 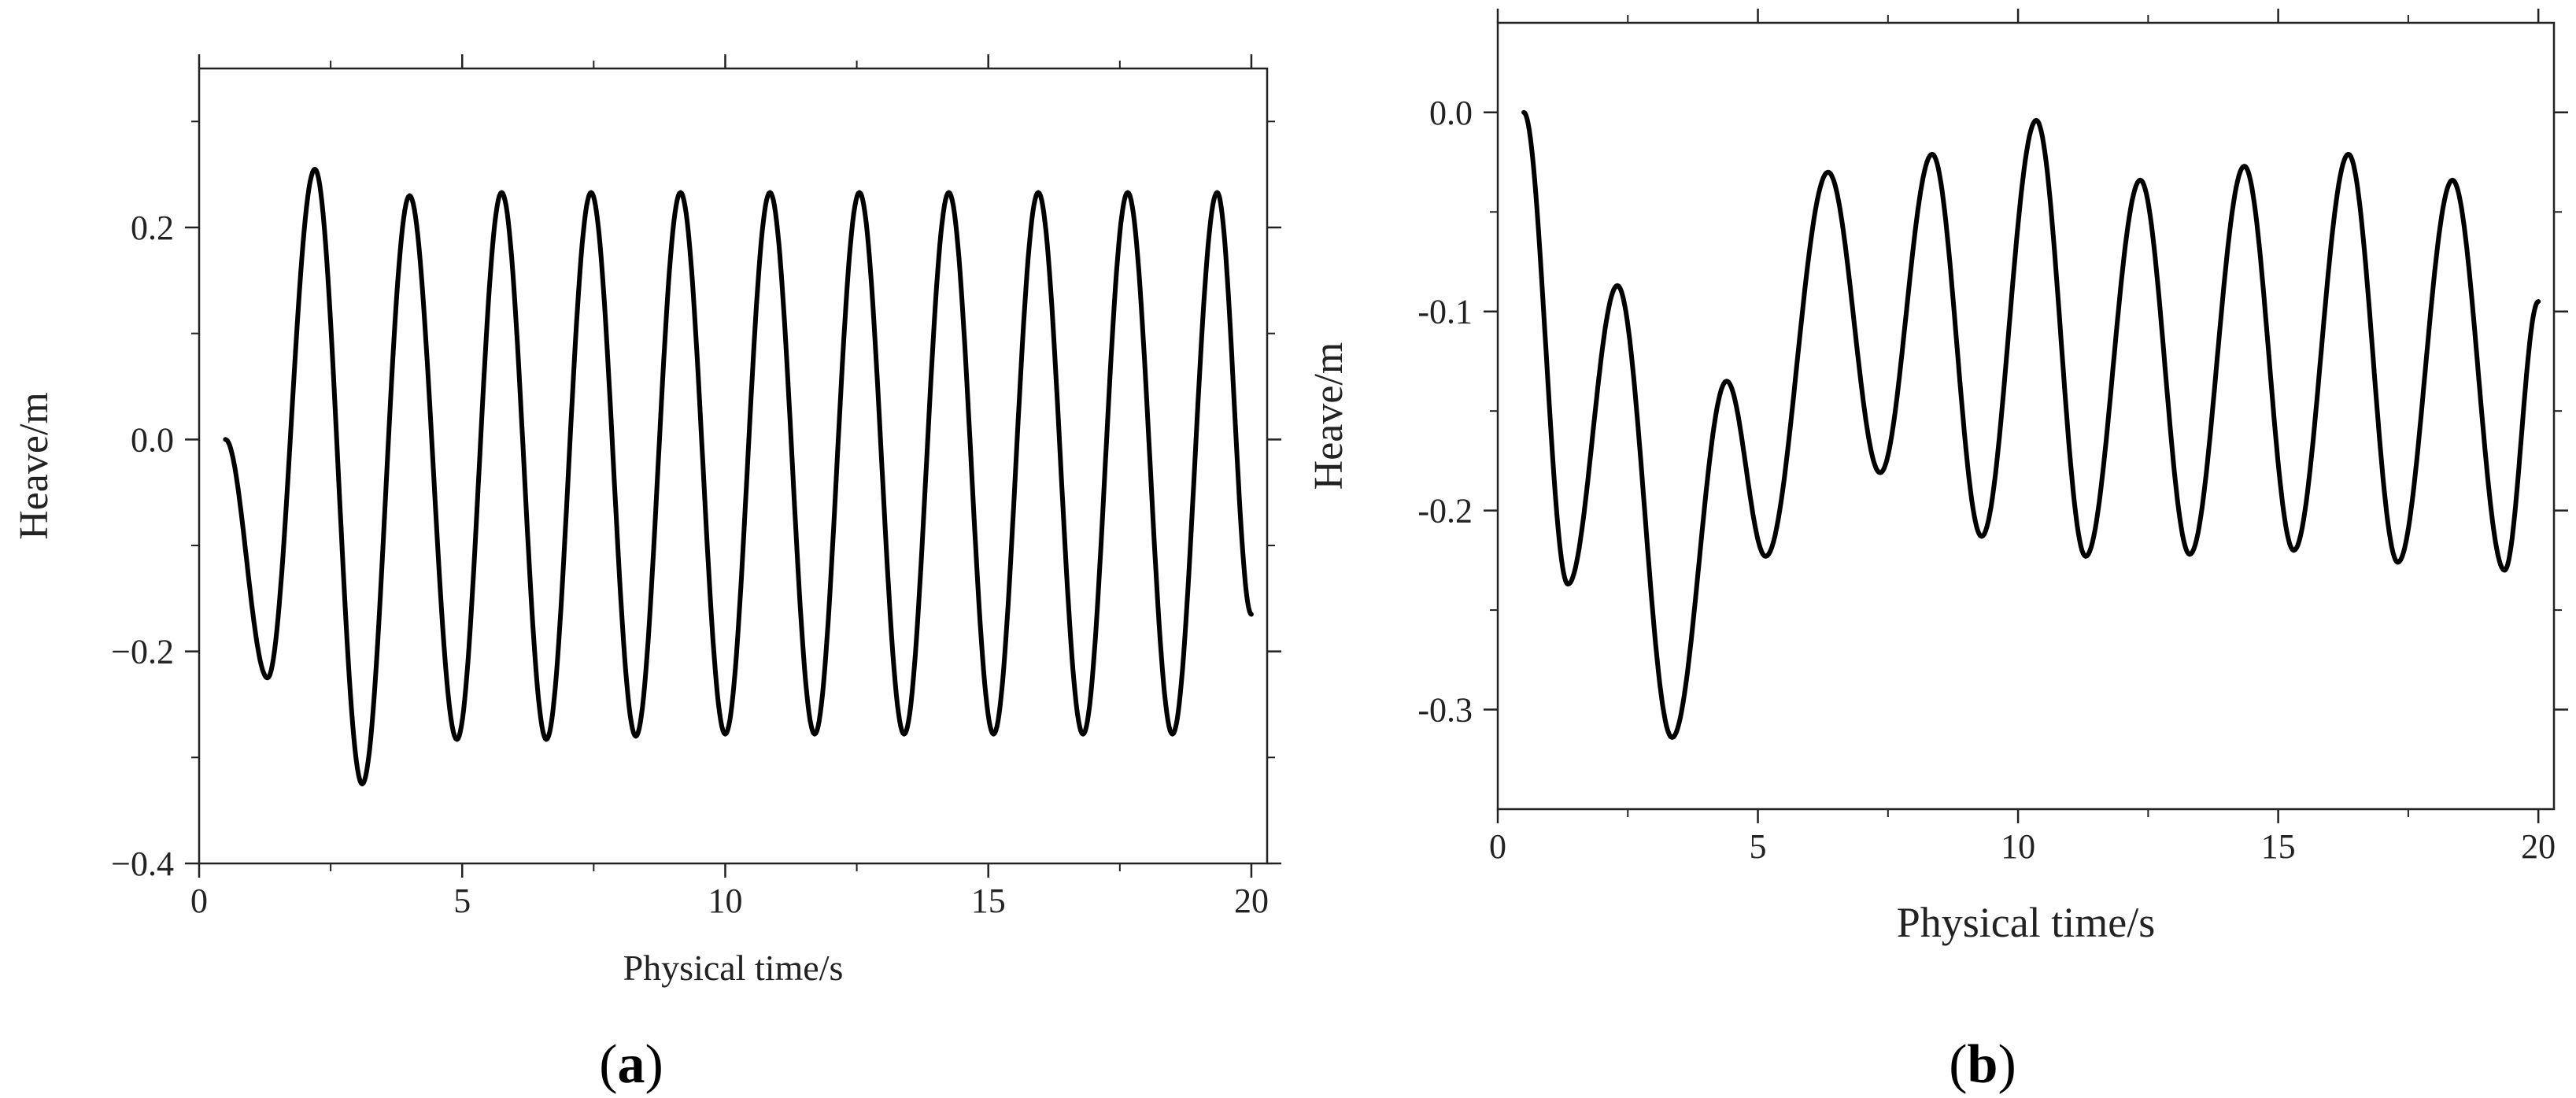 I want to click on panel-b-y-axis-title: Heave/m, so click(x=1328, y=416).